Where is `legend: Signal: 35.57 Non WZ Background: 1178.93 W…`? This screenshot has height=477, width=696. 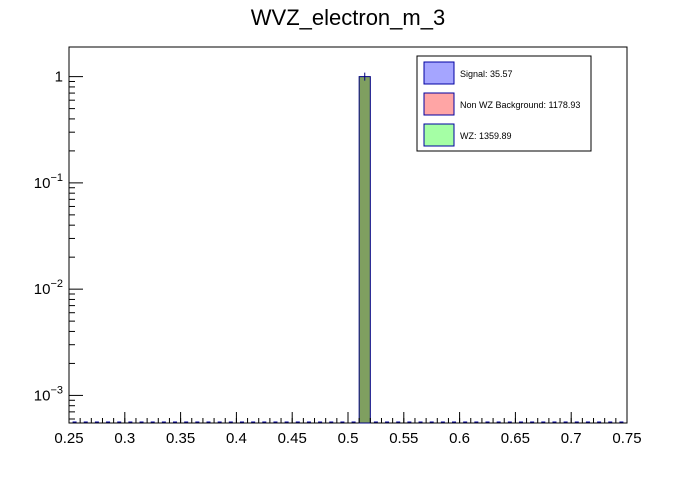
legend: Signal: 35.57 Non WZ Background: 1178.93 W… is located at coordinates (504, 103).